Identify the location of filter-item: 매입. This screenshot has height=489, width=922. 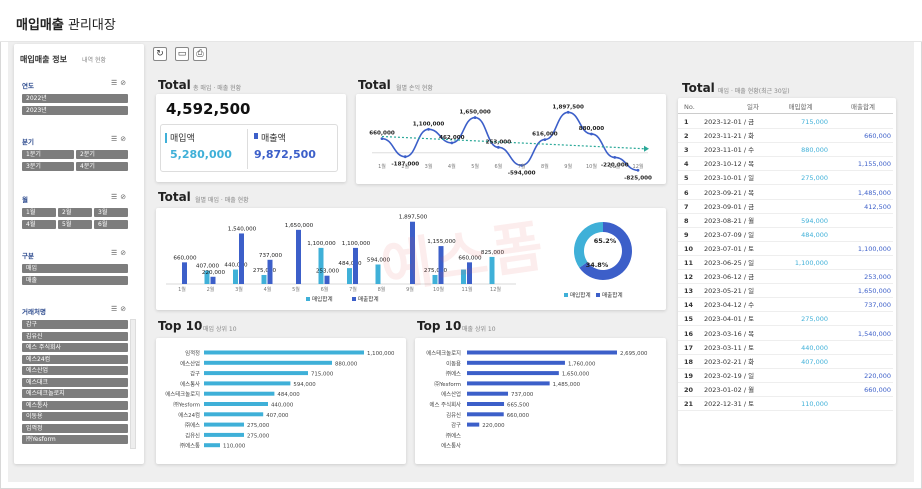
(75, 268).